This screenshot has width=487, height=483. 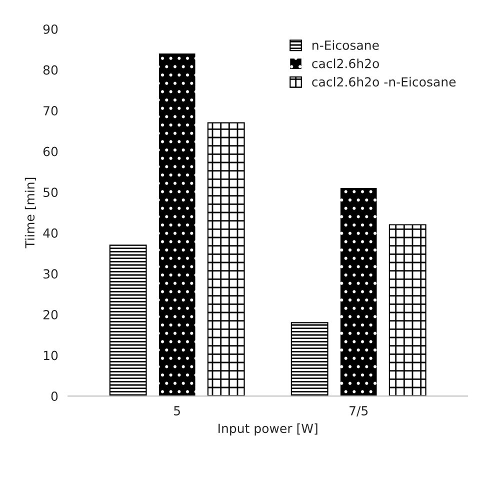 What do you see at coordinates (51, 274) in the screenshot?
I see `y-tick-label: 30` at bounding box center [51, 274].